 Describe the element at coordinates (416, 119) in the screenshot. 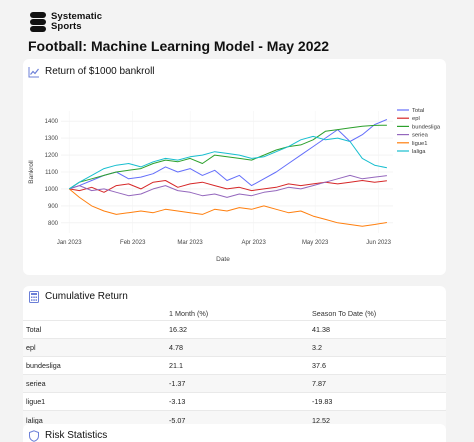

I see `legend-item-epl: epl` at that location.